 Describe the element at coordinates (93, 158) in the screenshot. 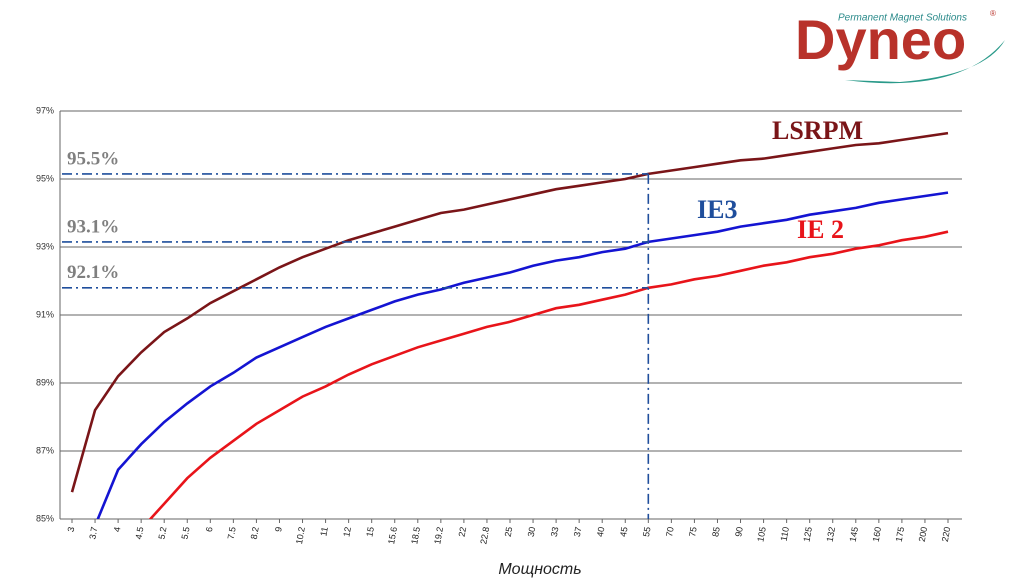

I see `annotation: 95.5%` at that location.